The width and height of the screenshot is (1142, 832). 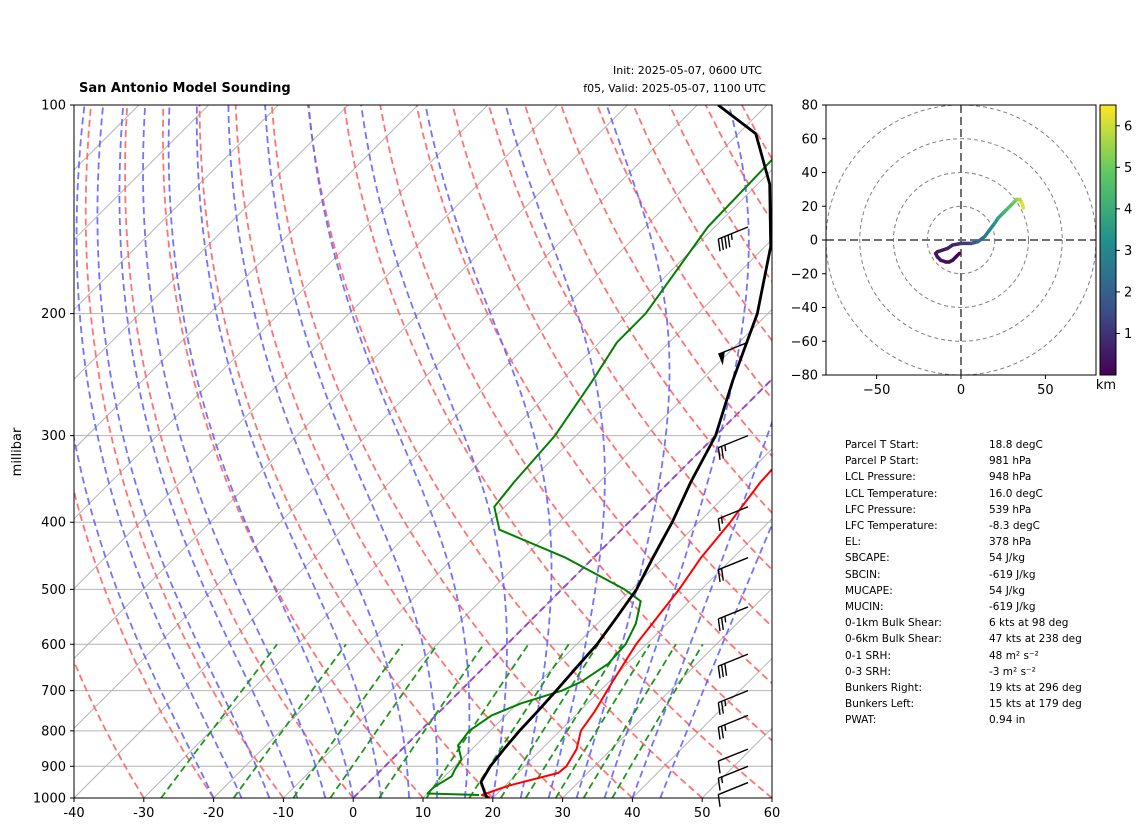 What do you see at coordinates (353, 813) in the screenshot?
I see `x-tick-label: 0` at bounding box center [353, 813].